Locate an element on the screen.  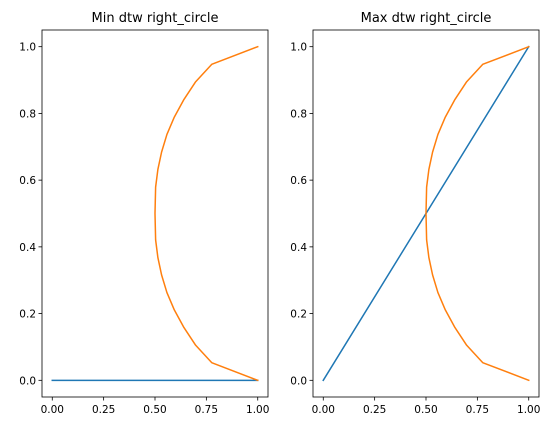
chart-title: Min dtw right_circle is located at coordinates (155, 18).